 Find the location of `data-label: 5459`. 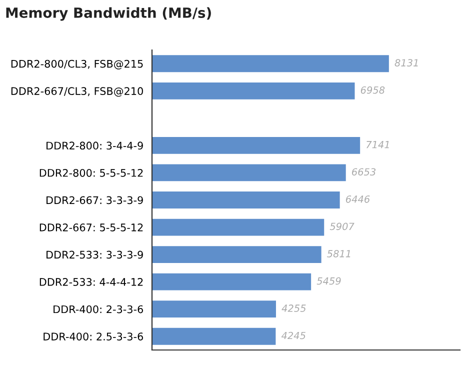

data-label: 5459 is located at coordinates (328, 281).